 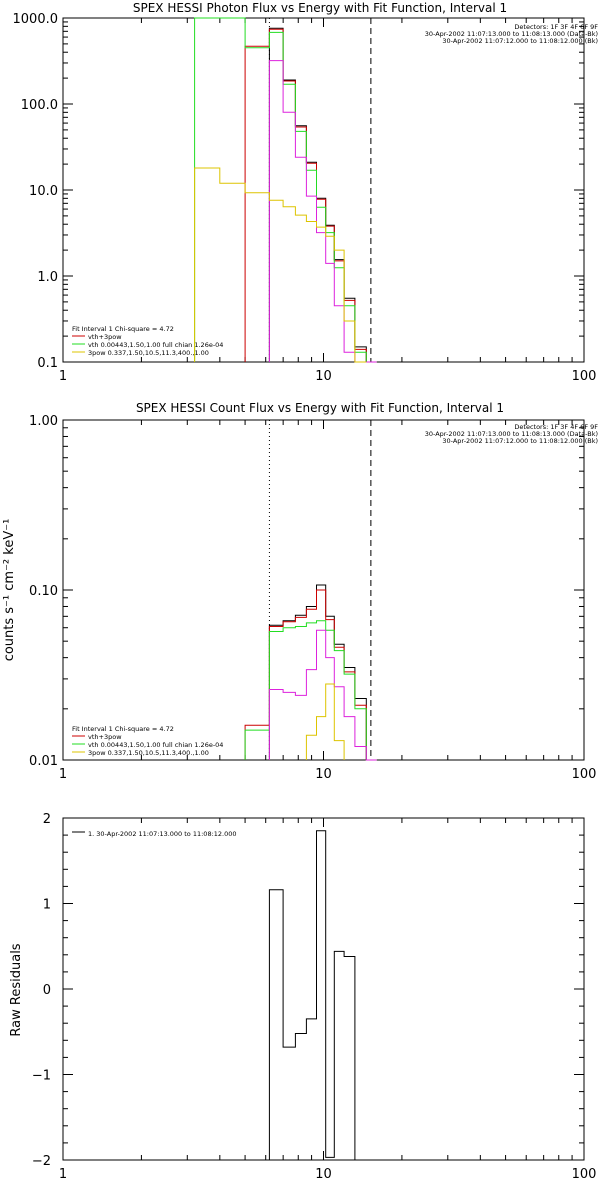 I want to click on count-series-magenta, so click(x=322, y=695).